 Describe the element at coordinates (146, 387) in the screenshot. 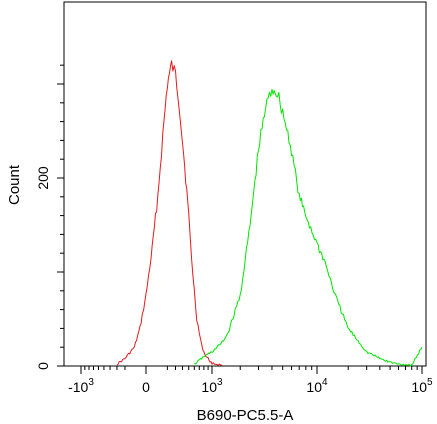

I see `x-tick-label: 0` at that location.